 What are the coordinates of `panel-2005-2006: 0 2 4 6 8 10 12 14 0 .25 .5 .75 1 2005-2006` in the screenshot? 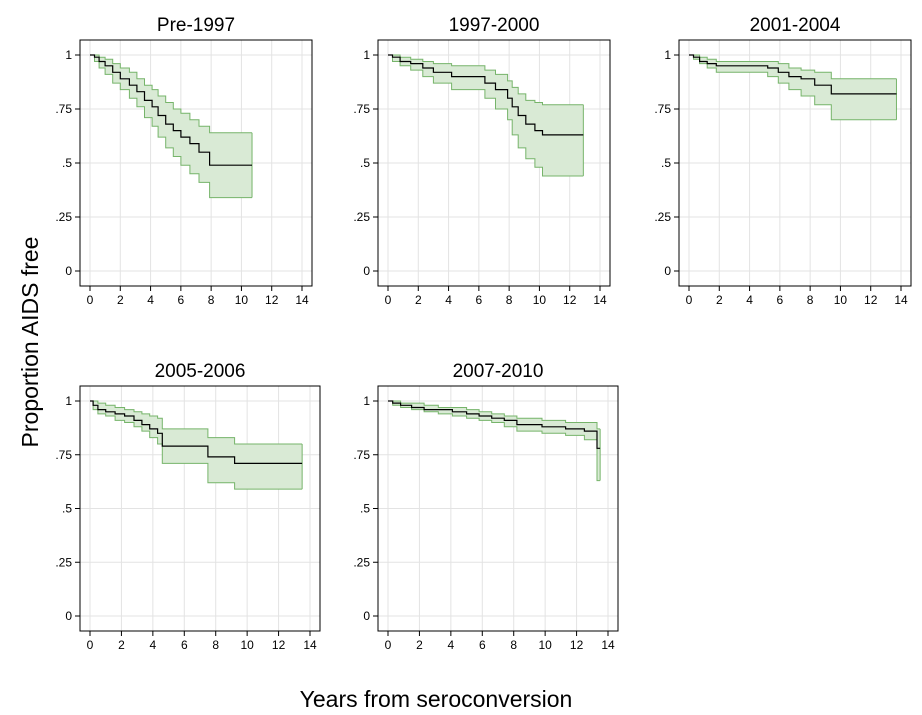 It's located at (188, 506).